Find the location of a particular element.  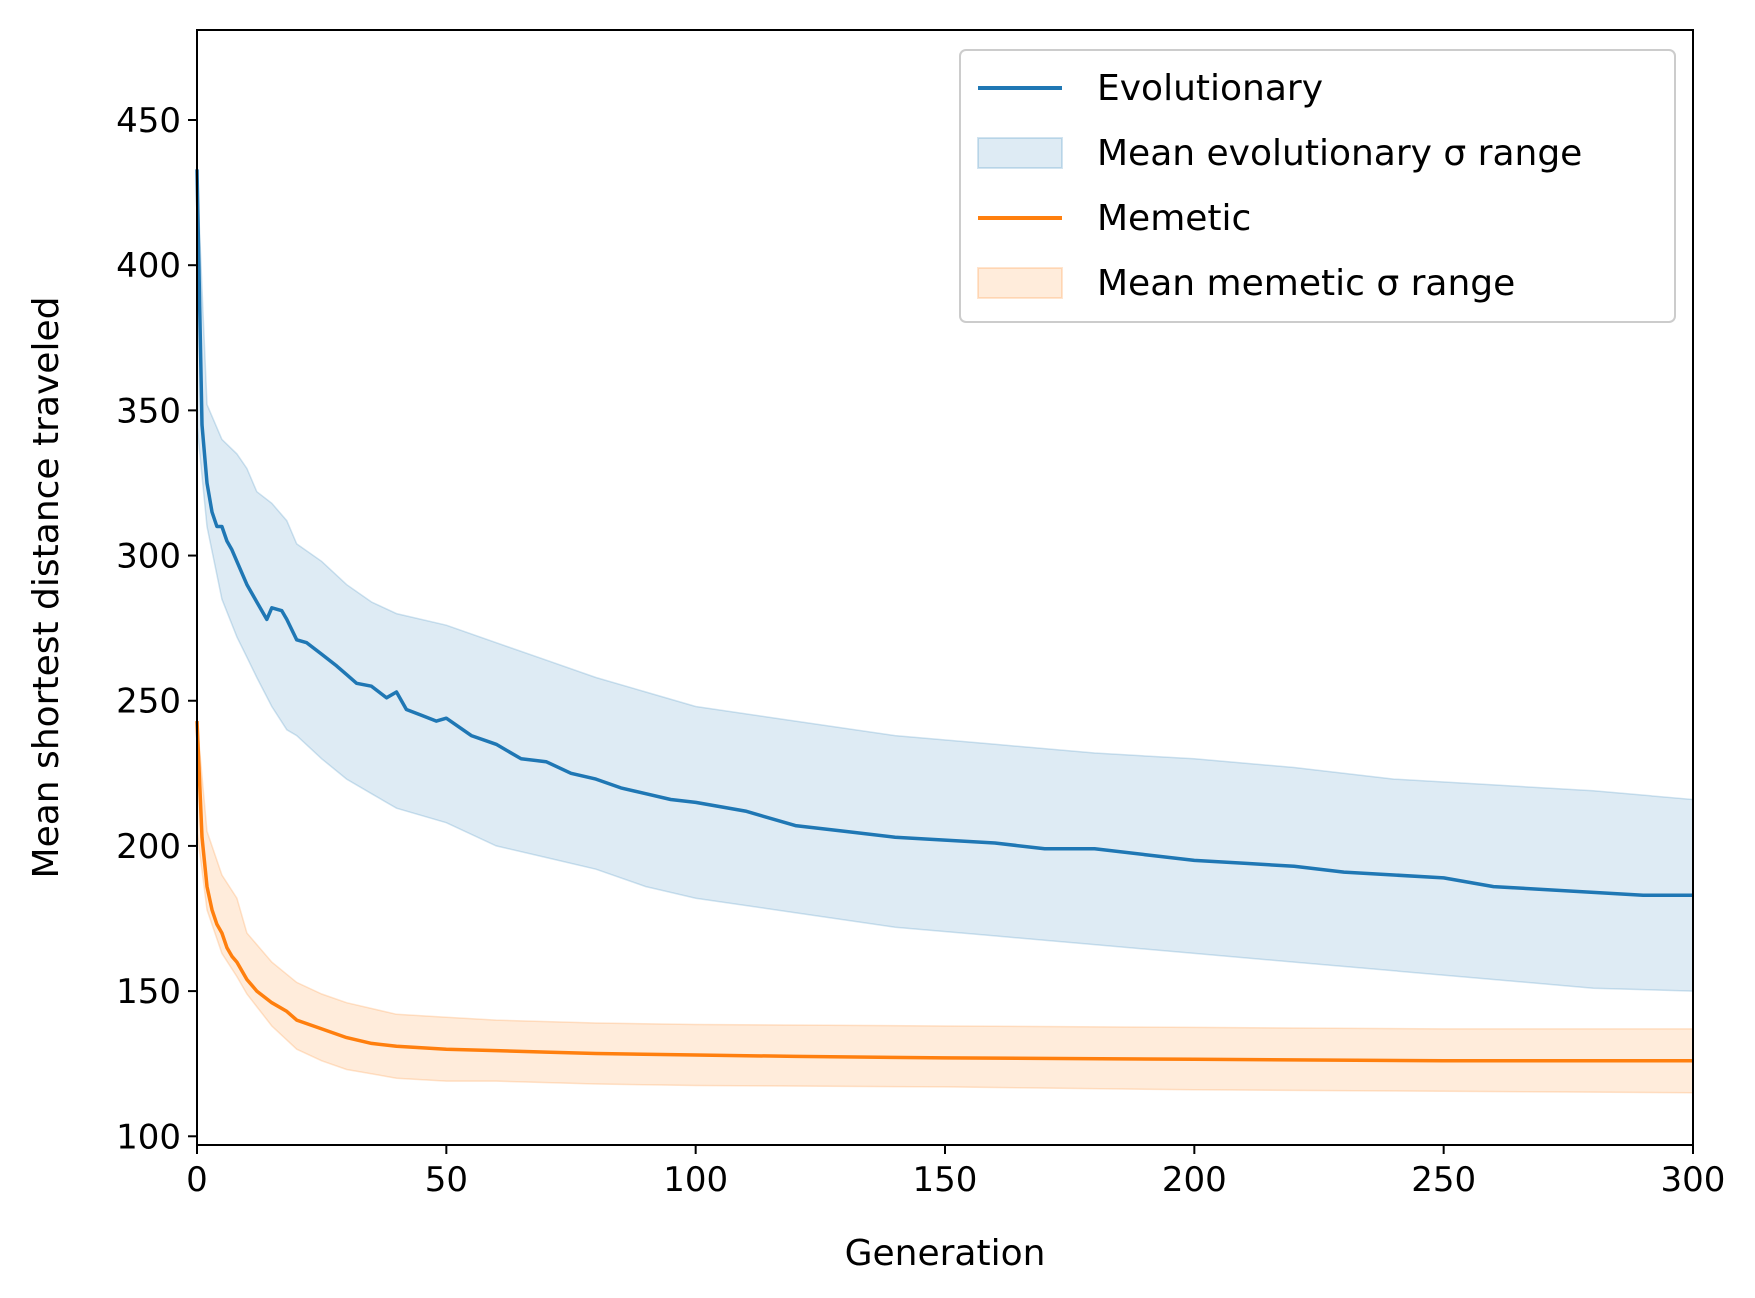

x-tick-label: 300 is located at coordinates (1693, 1180).